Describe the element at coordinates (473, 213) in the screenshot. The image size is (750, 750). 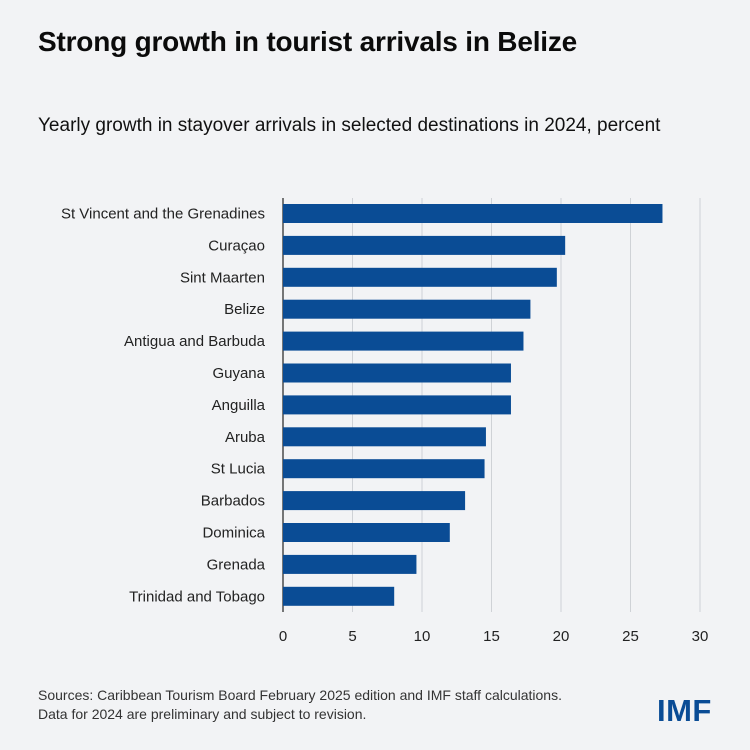
I see `bar-st-vincent-and-the-grenadines` at that location.